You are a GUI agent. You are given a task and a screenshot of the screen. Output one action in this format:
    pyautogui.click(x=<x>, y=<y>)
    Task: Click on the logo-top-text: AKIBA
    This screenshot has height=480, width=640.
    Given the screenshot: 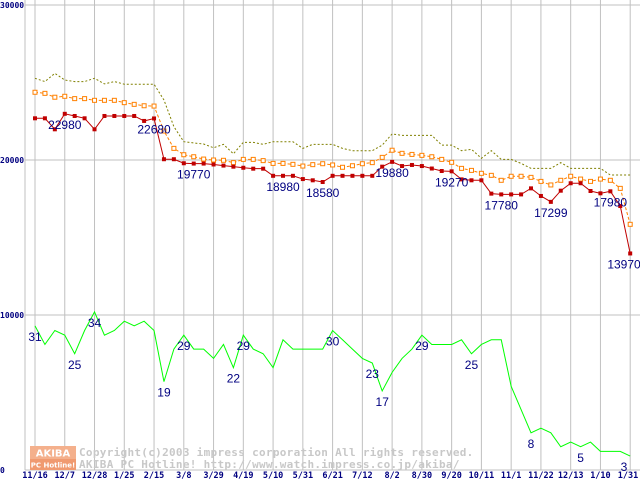 What is the action you would take?
    pyautogui.click(x=53, y=454)
    